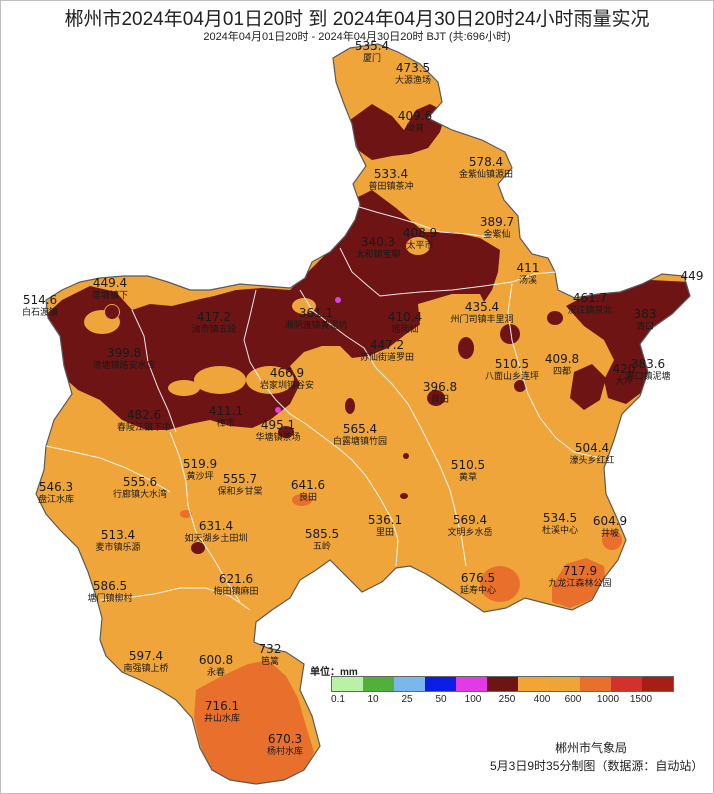  What do you see at coordinates (469, 532) in the screenshot?
I see `station-name: 文明乡水岳` at bounding box center [469, 532].